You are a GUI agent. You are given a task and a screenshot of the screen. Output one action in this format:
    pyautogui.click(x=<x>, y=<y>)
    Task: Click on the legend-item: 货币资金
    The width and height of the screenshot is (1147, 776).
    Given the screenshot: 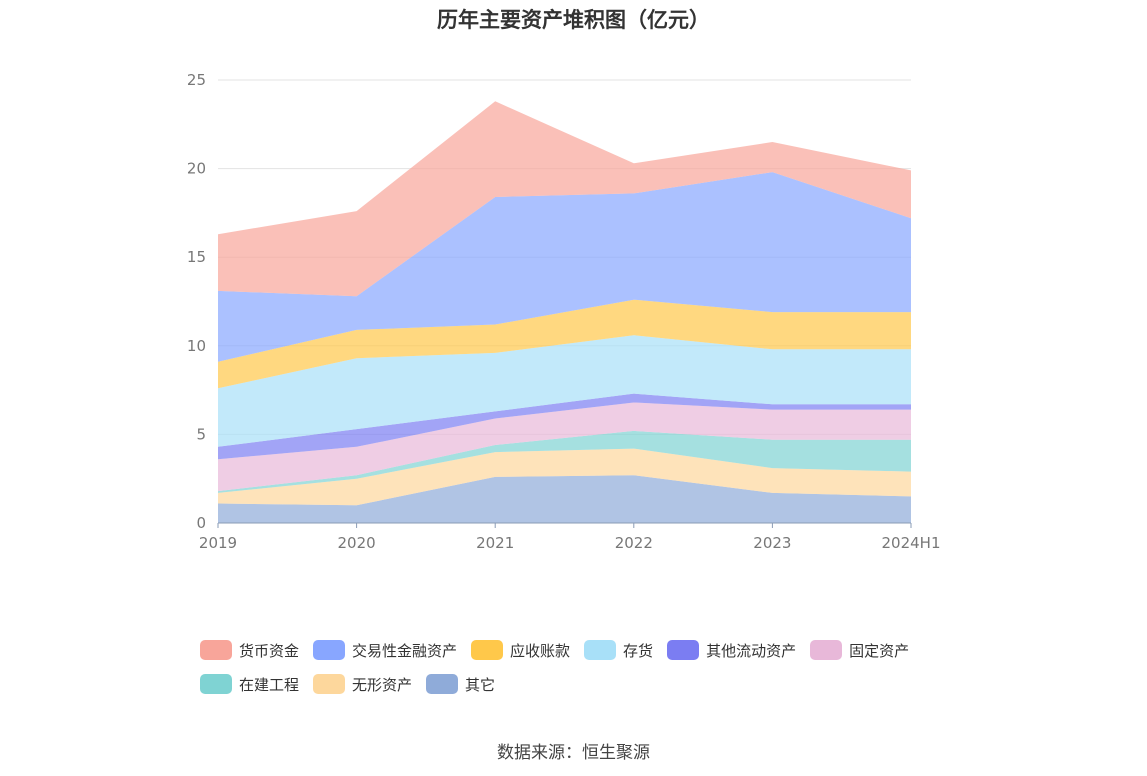 What is the action you would take?
    pyautogui.click(x=249, y=650)
    